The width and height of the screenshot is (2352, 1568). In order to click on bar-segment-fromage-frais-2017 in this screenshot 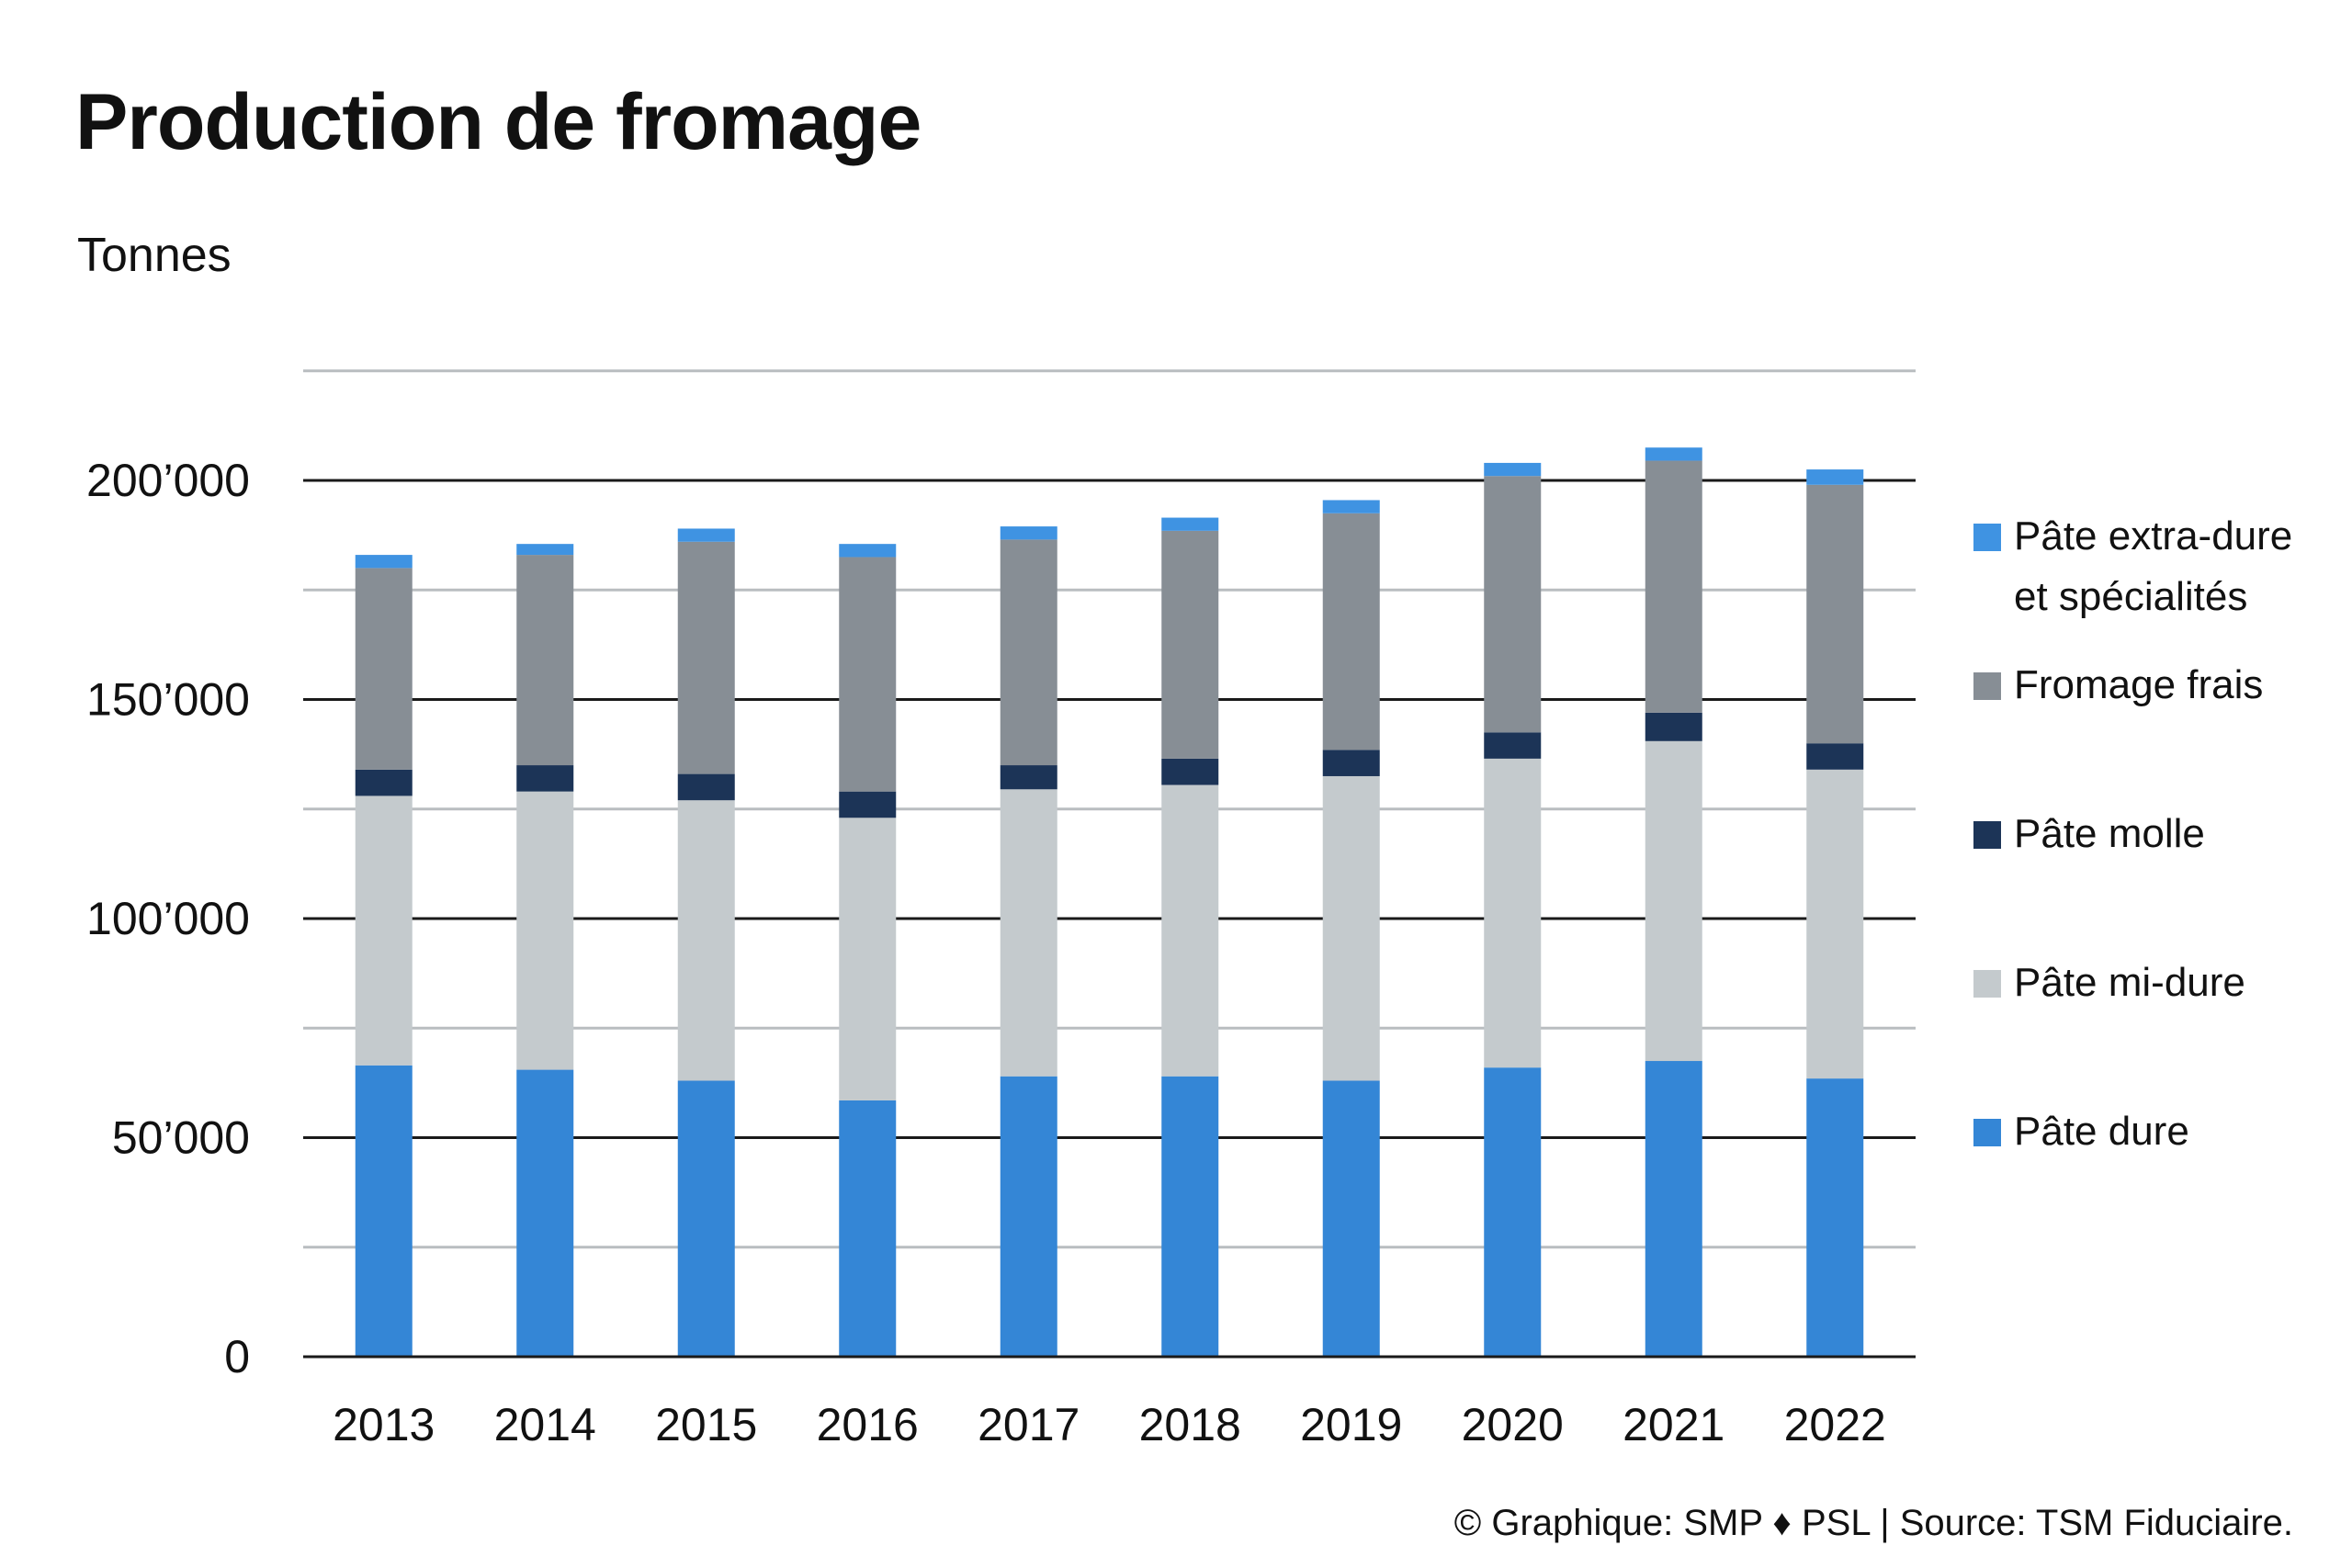, I will do `click(1028, 653)`.